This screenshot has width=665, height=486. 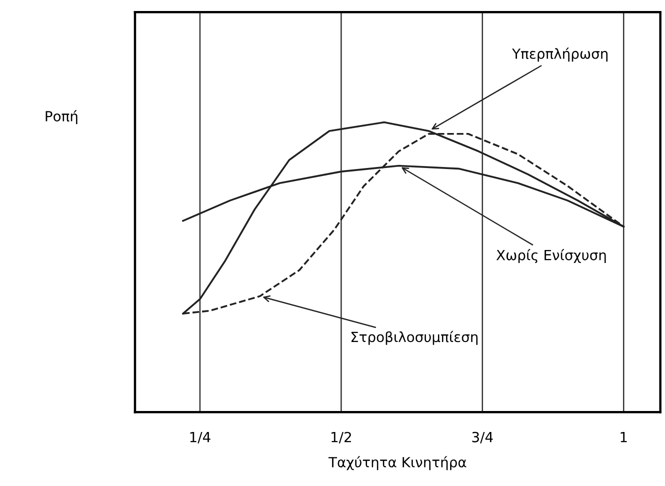 What do you see at coordinates (200, 438) in the screenshot?
I see `x-tick-label: 1/4` at bounding box center [200, 438].